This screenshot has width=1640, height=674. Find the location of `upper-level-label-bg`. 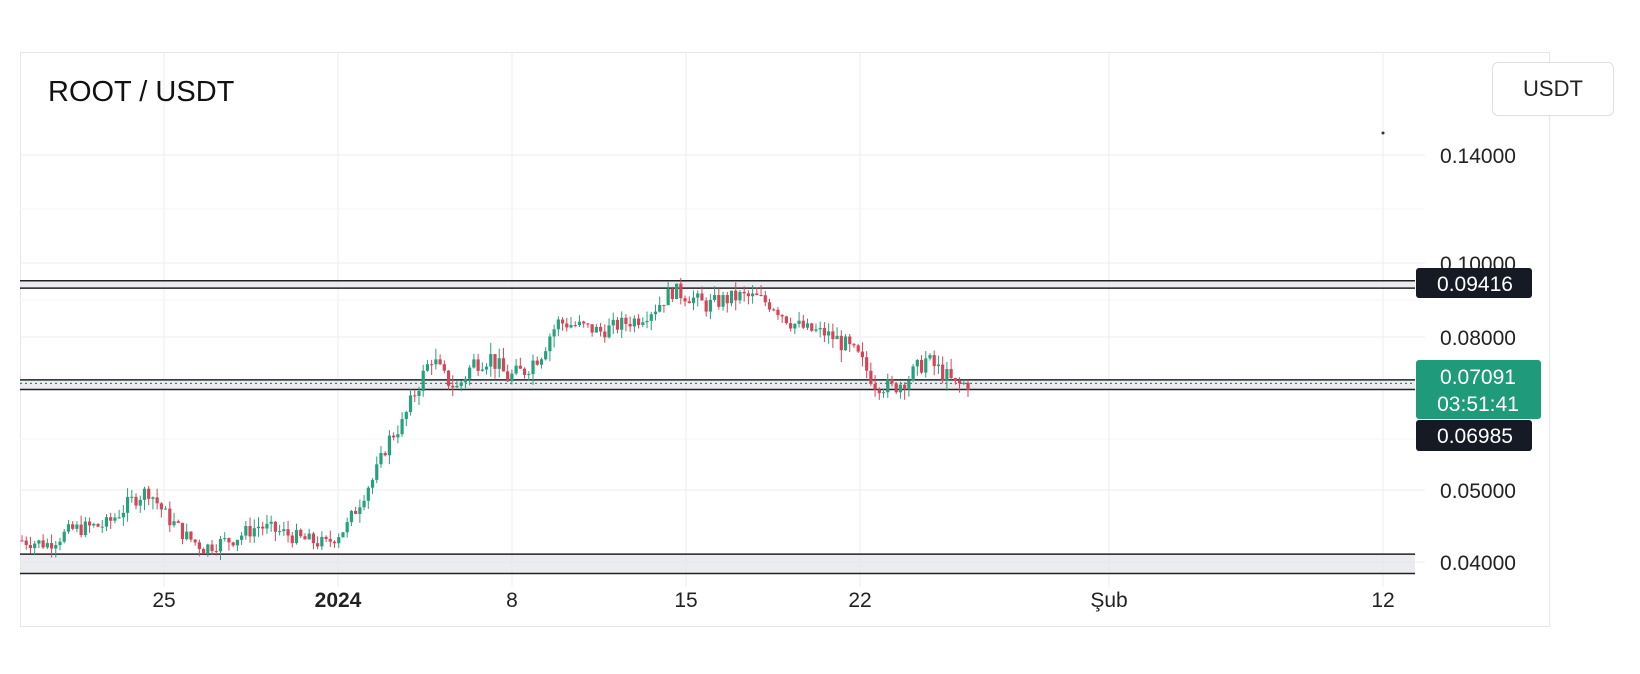

upper-level-label-bg is located at coordinates (1474, 283).